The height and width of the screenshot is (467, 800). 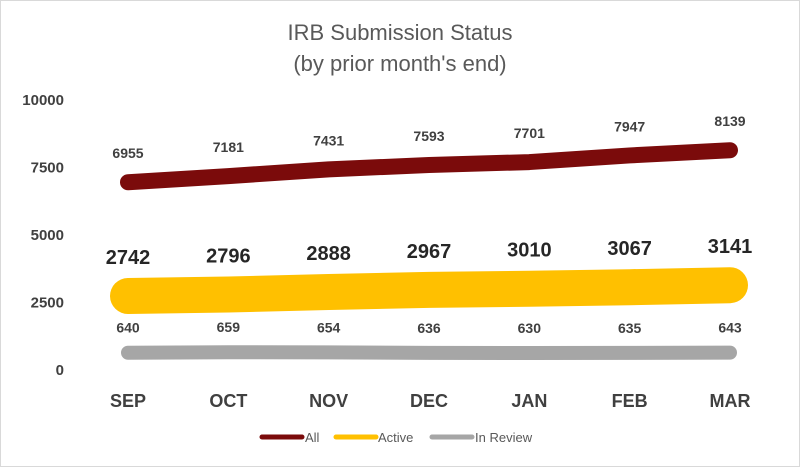 I want to click on x-tick-label: FEB, so click(x=630, y=401).